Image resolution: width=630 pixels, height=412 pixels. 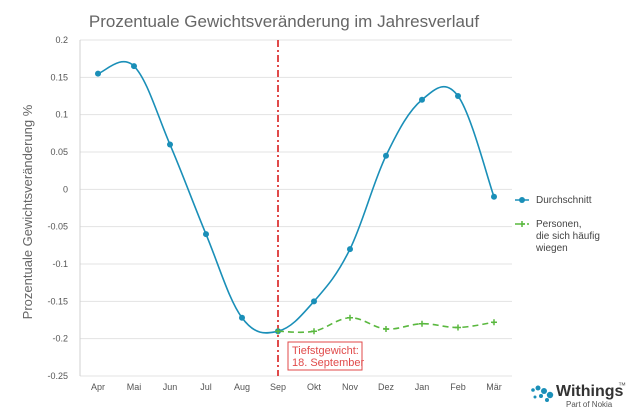 What do you see at coordinates (27, 211) in the screenshot?
I see `y-axis-label: Prozentuale Gewichtsveränderung %` at bounding box center [27, 211].